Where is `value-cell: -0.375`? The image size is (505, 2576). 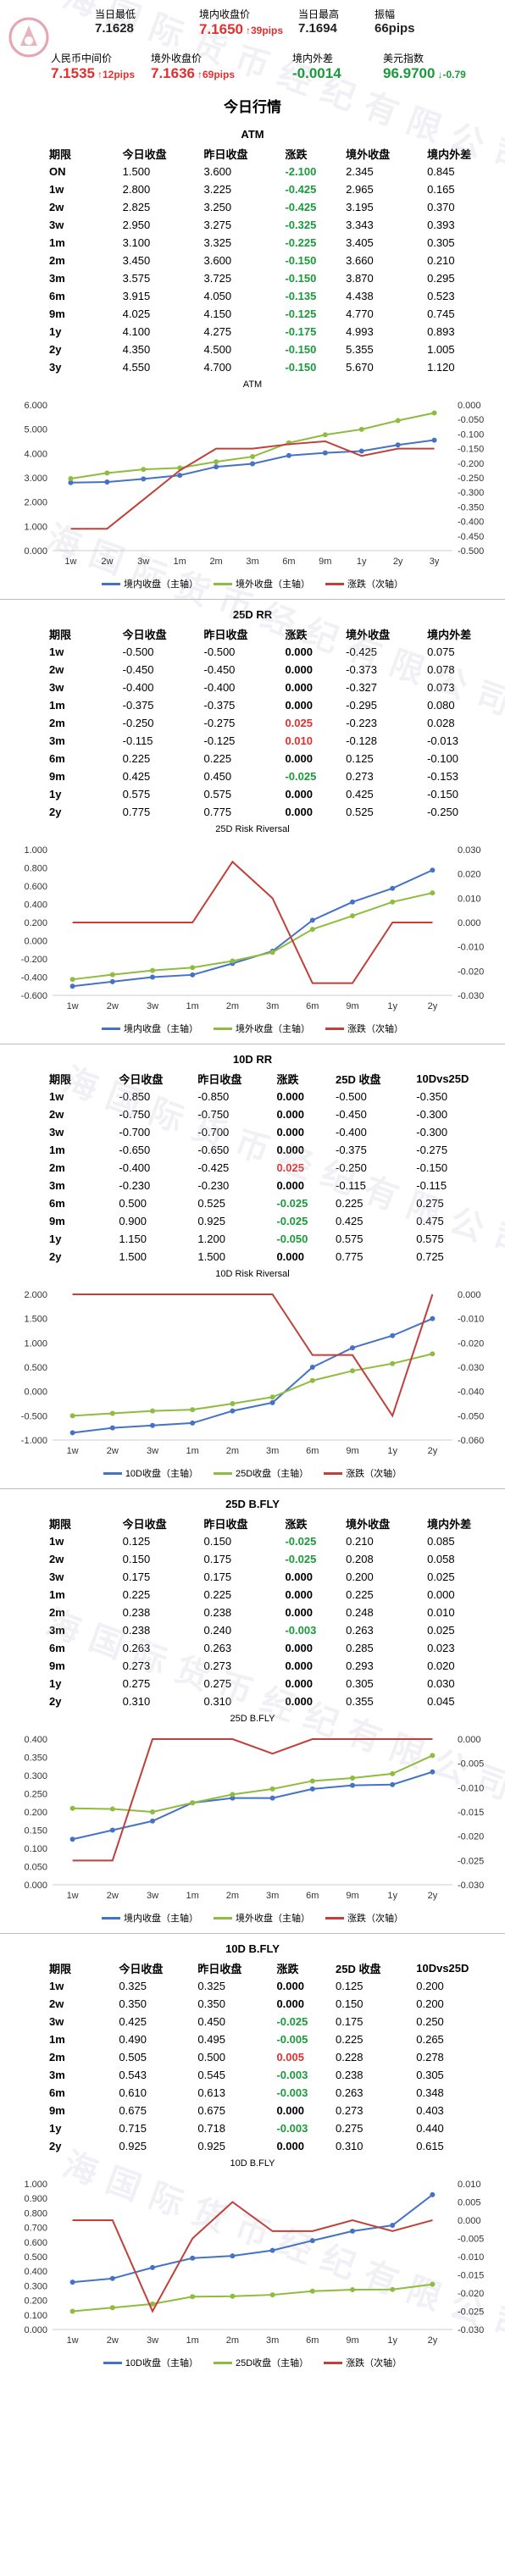
value-cell: -0.375 is located at coordinates (220, 705).